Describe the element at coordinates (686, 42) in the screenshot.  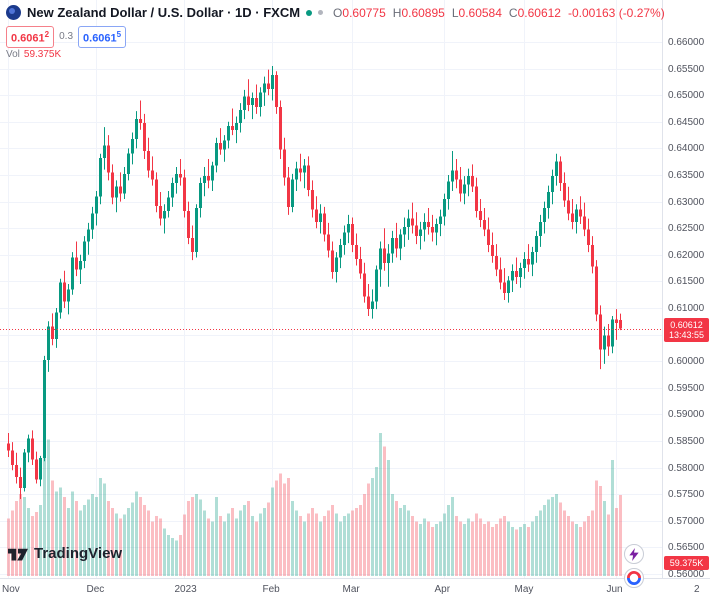
I see `price-tick-label: 0.66000` at that location.